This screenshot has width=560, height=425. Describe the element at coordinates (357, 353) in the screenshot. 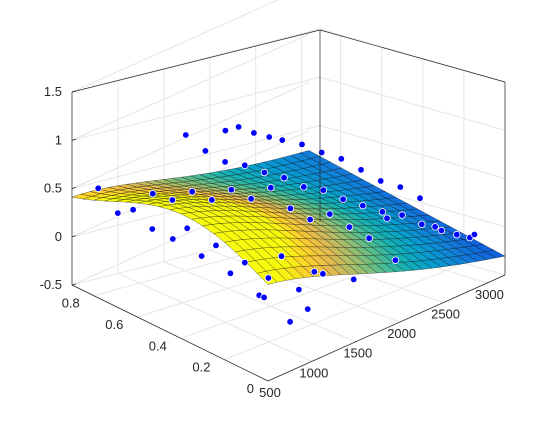

I see `x-tick-label: 1500` at that location.